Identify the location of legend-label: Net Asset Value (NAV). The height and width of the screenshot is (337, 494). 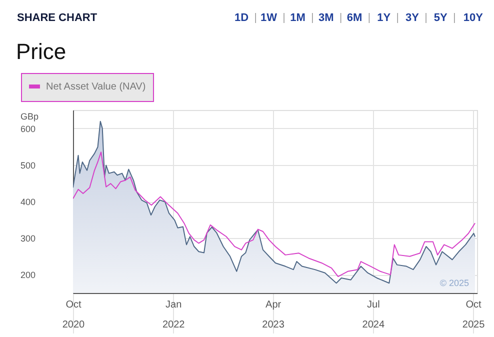
(96, 87).